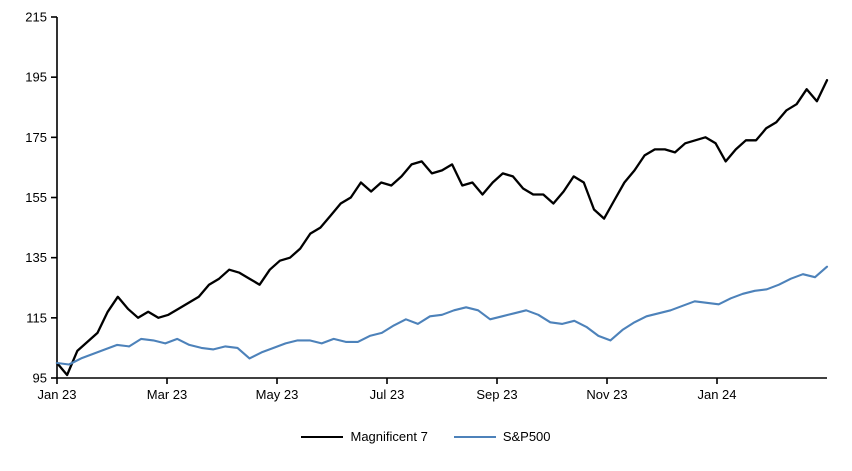  I want to click on x-tick-label: Nov 23, so click(606, 394).